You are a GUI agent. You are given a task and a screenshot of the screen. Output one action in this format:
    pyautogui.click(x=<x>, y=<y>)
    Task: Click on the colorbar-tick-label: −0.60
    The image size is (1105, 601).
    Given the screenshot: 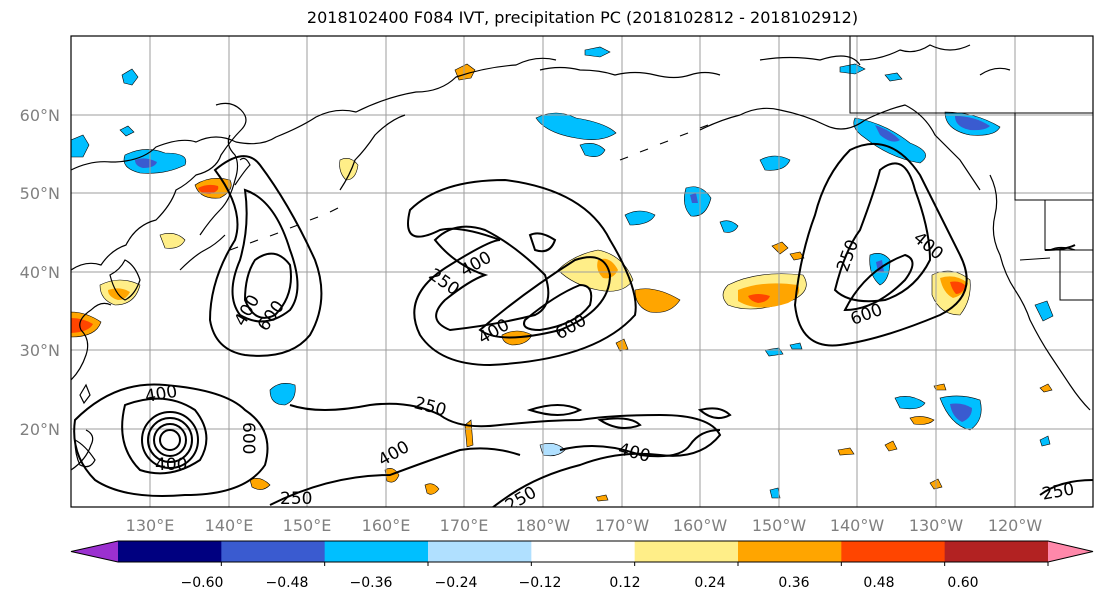 What is the action you would take?
    pyautogui.click(x=202, y=583)
    